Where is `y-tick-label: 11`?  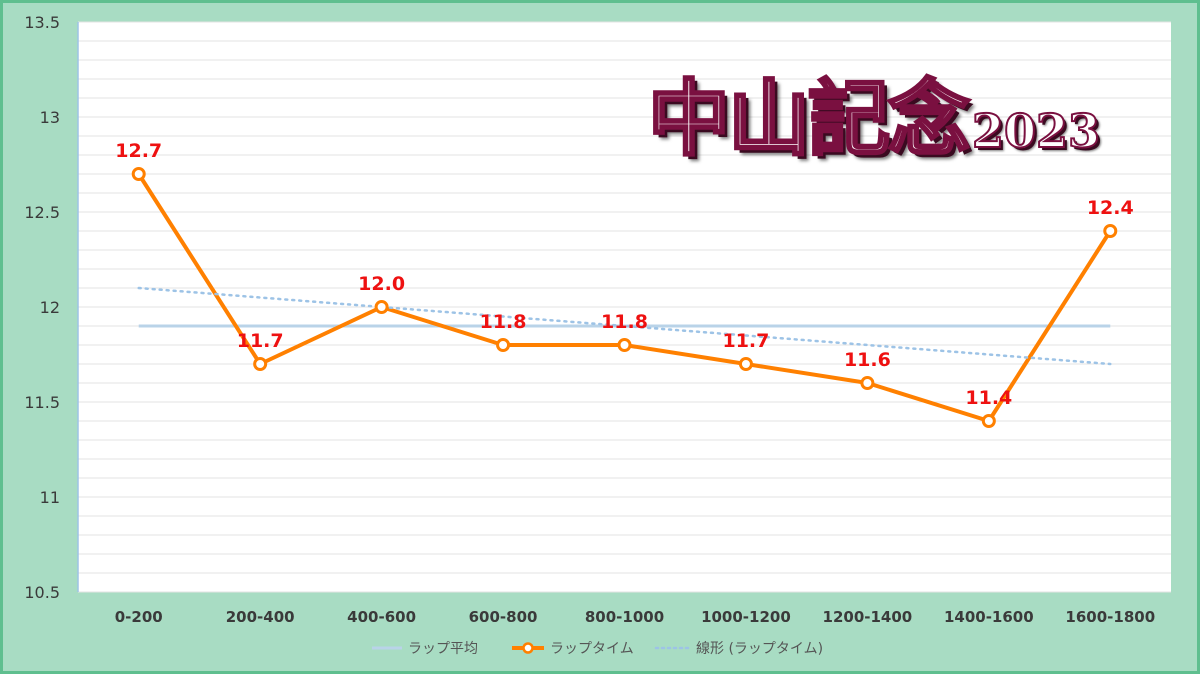 y-tick-label: 11 is located at coordinates (50, 497).